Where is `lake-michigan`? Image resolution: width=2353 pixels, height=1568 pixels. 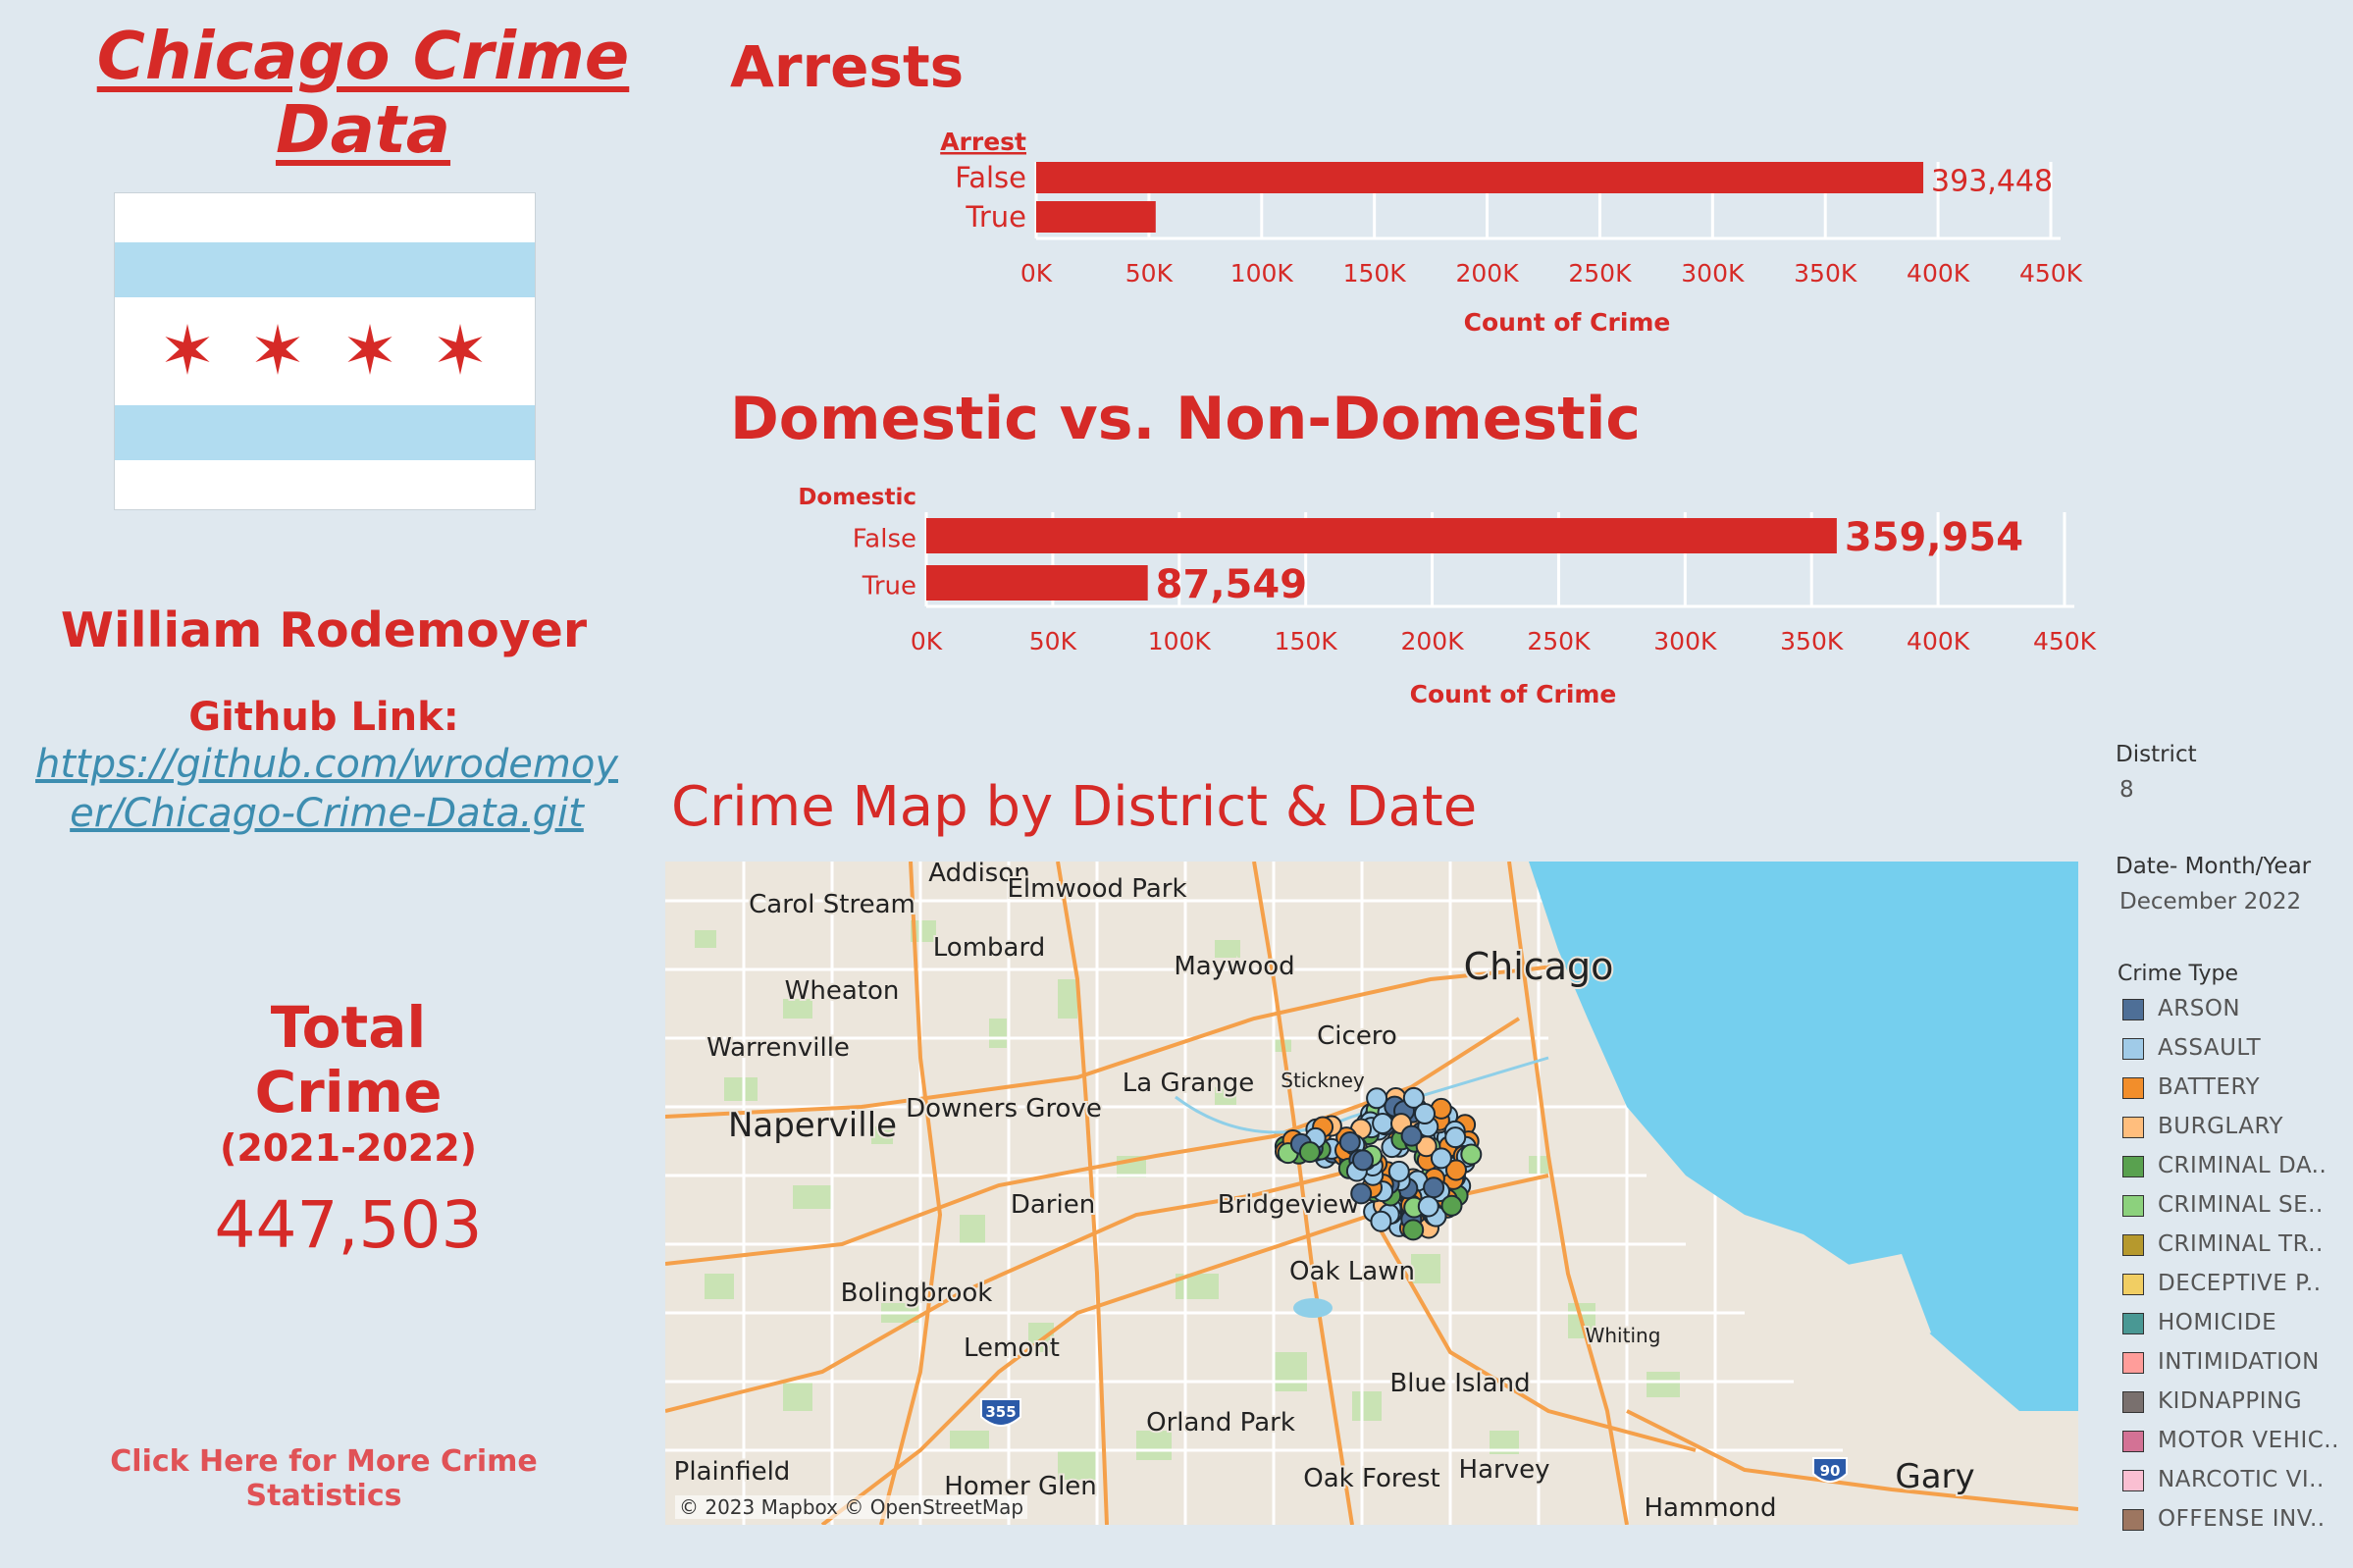
lake-michigan is located at coordinates (1804, 1136).